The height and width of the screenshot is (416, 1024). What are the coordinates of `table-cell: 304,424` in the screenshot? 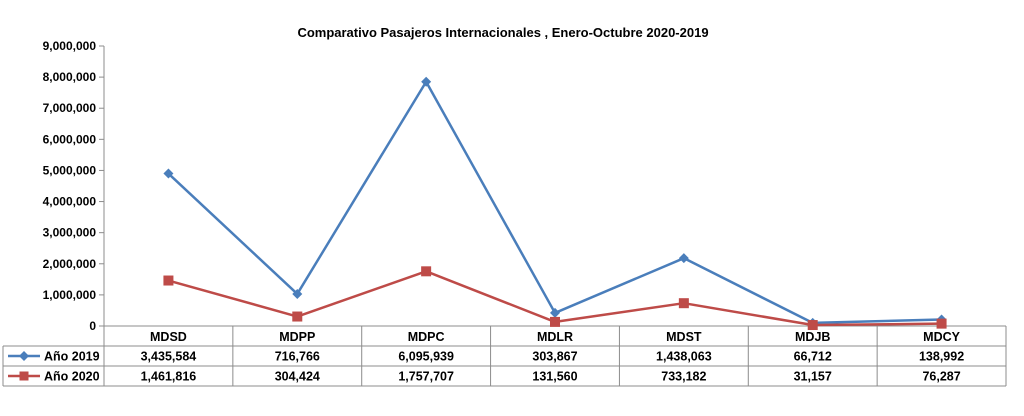 It's located at (297, 377).